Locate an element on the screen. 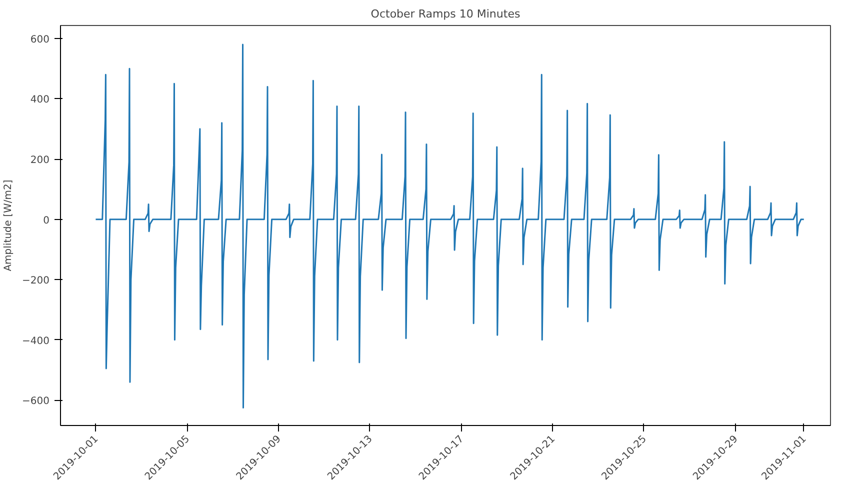 This screenshot has width=856, height=499. y-tick-label: −600 is located at coordinates (36, 402).